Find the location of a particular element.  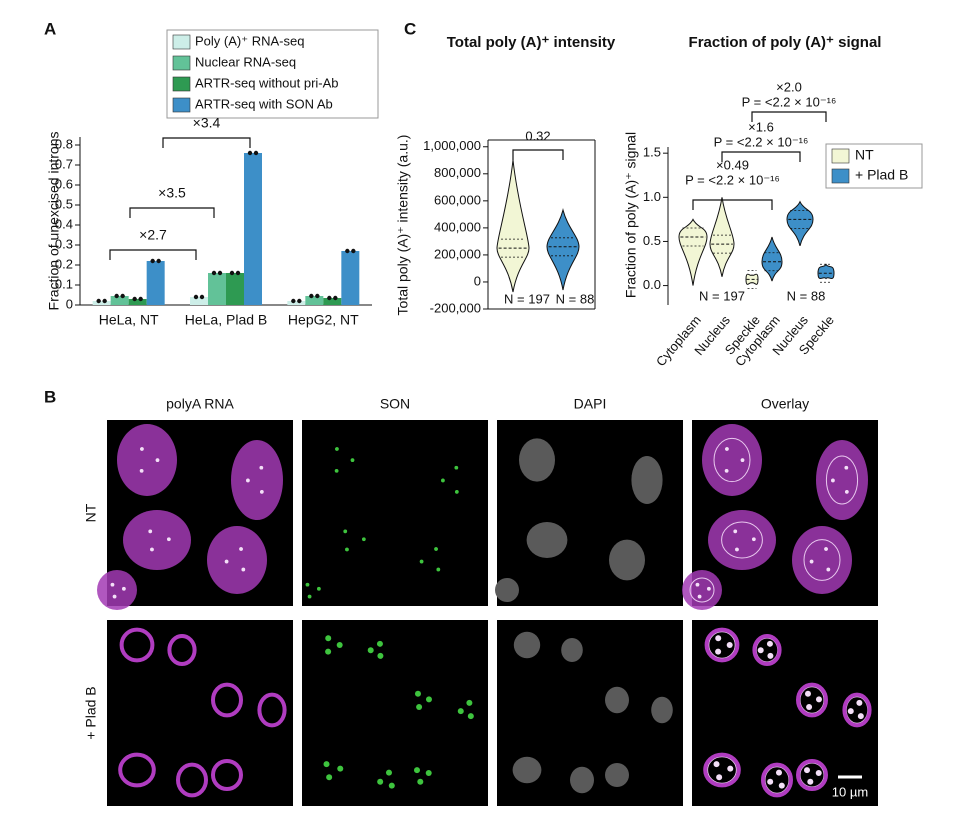

annotation: ×1.6 is located at coordinates (761, 126).